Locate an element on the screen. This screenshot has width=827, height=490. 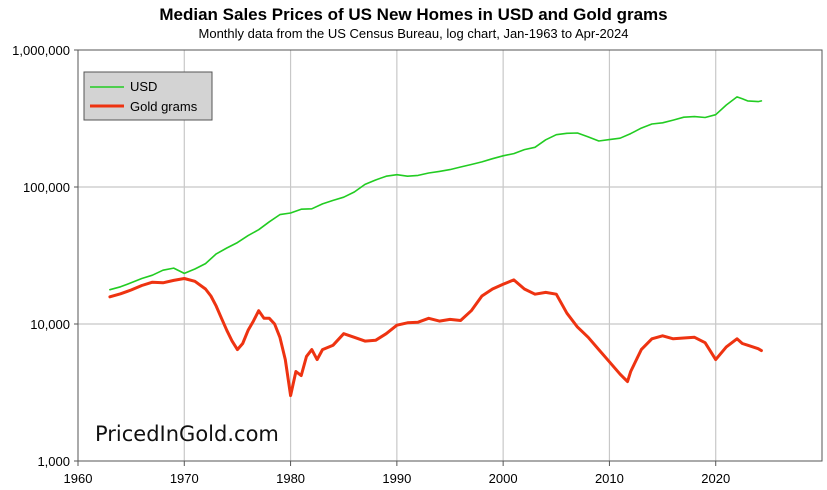
watermark-text: PricedInGold.com is located at coordinates (187, 434).